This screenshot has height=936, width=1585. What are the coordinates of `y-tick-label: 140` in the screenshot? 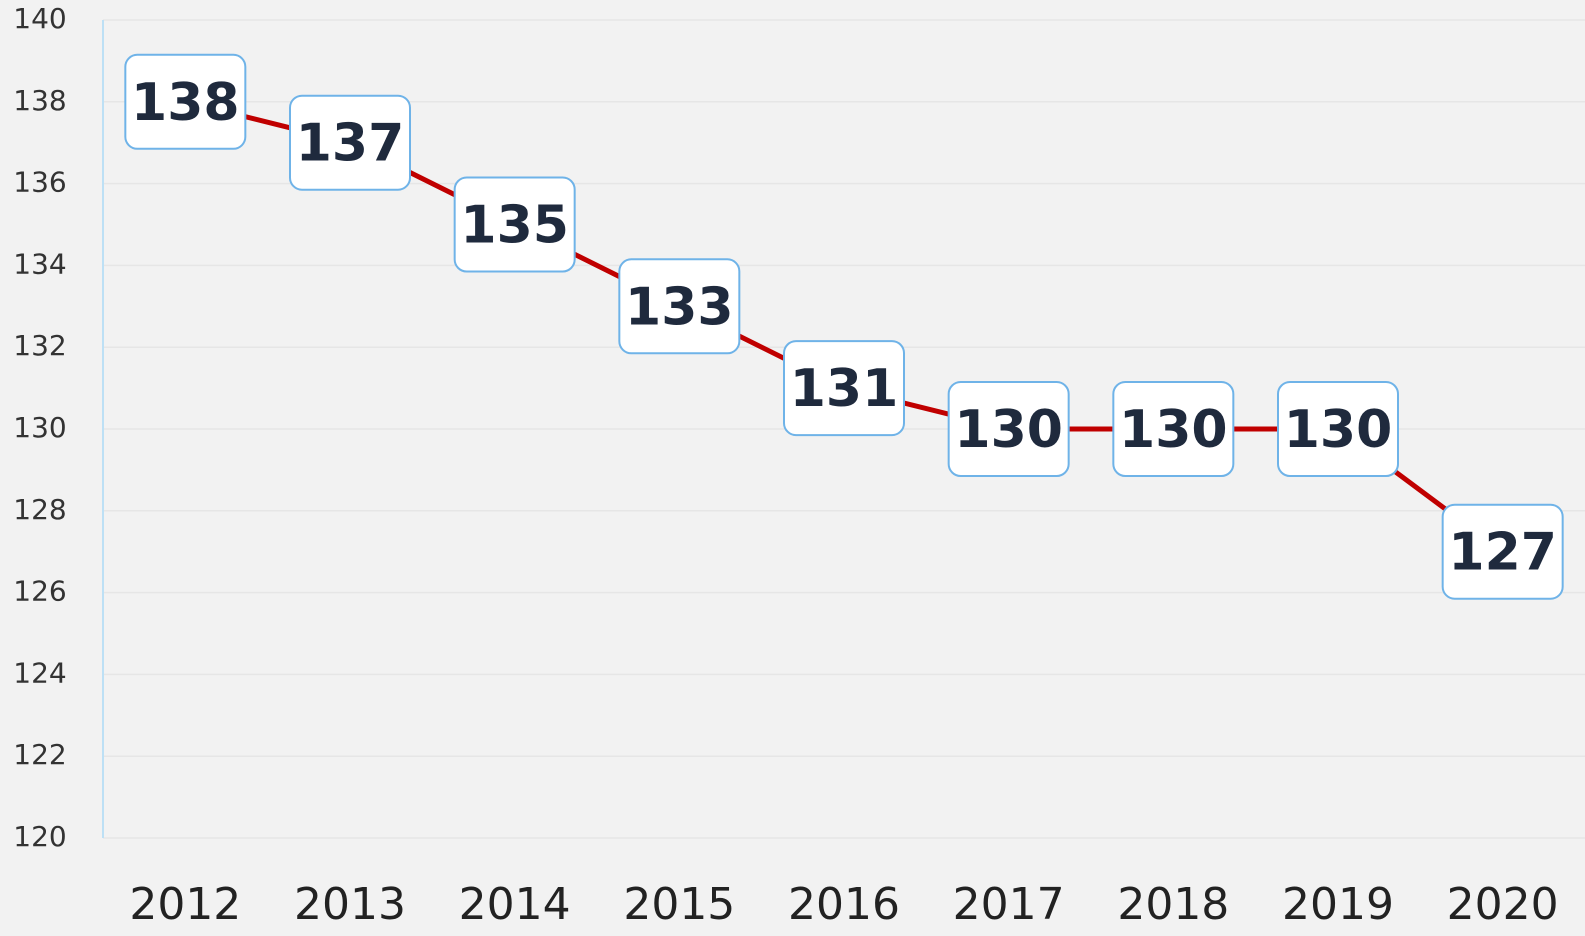 It's located at (39, 18).